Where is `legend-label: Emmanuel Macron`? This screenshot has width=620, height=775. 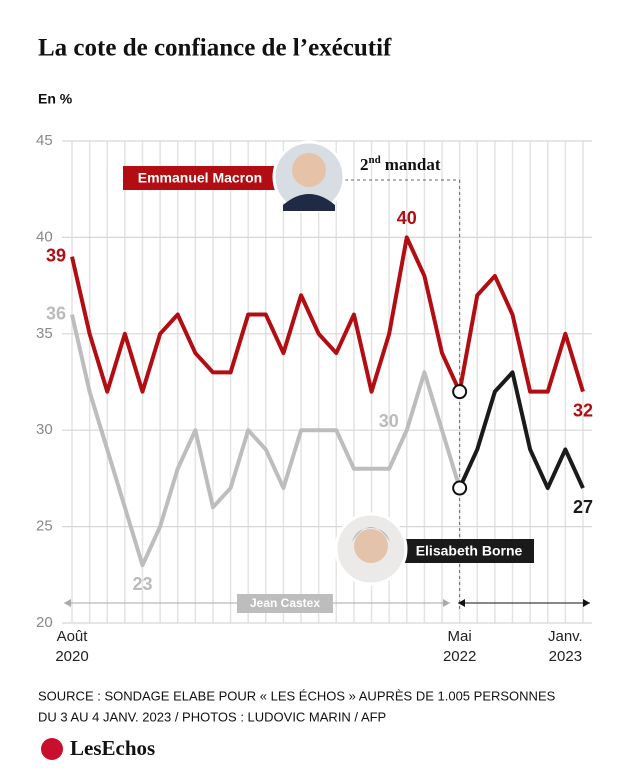
legend-label: Emmanuel Macron is located at coordinates (200, 178).